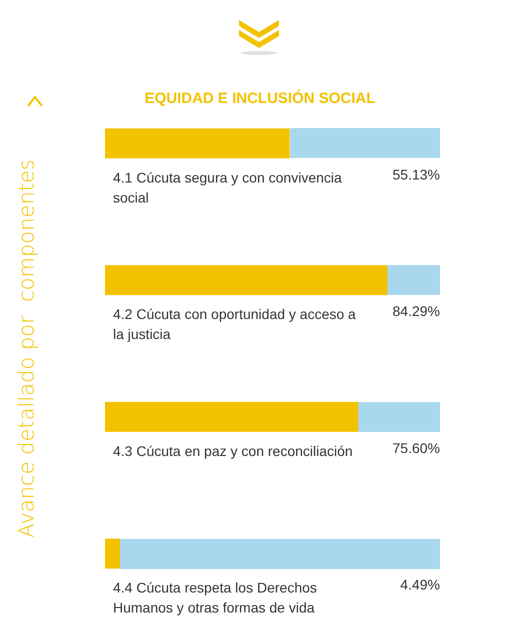  Describe the element at coordinates (217, 598) in the screenshot. I see `y-tick-label: 4.4 Cúcuta respeta los Derechos Humanos y otras formas de vida` at that location.